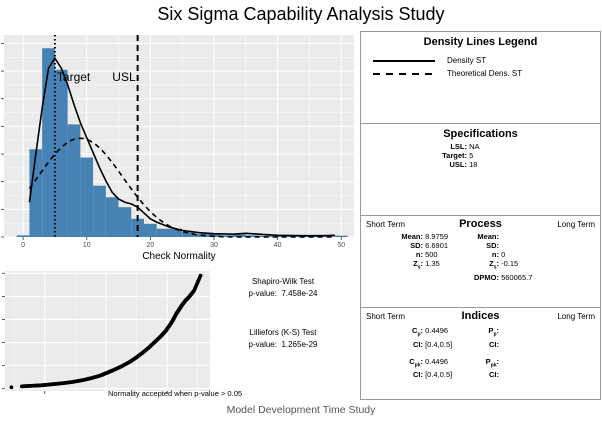 The width and height of the screenshot is (602, 421). Describe the element at coordinates (517, 277) in the screenshot. I see `dpmo-lt: 560065.7` at that location.